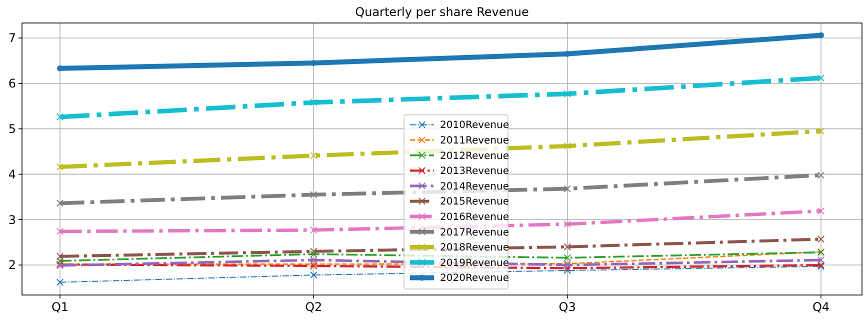  What do you see at coordinates (12, 174) in the screenshot?
I see `y-tick-label: 4` at bounding box center [12, 174].